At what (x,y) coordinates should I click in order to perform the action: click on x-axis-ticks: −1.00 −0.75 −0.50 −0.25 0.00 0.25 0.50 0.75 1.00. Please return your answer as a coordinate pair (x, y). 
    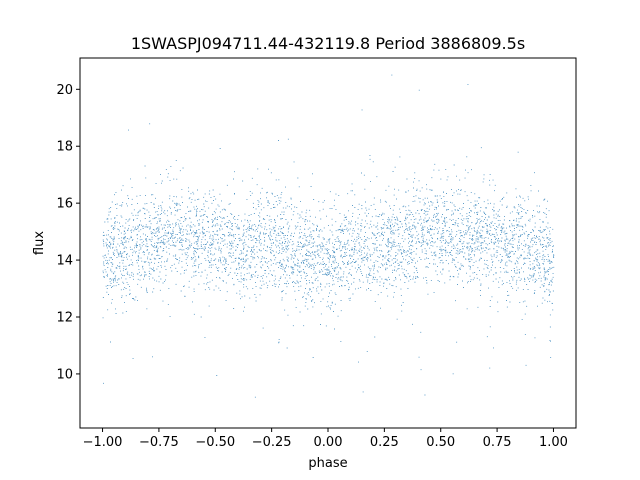
    Looking at the image, I should click on (325, 439).